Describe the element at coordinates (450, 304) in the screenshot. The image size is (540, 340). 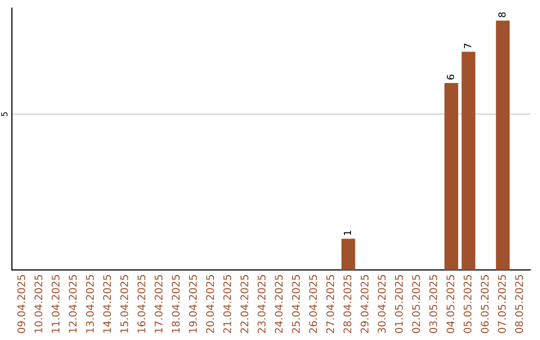
I see `x-tick-label: 04.05.2025` at that location.